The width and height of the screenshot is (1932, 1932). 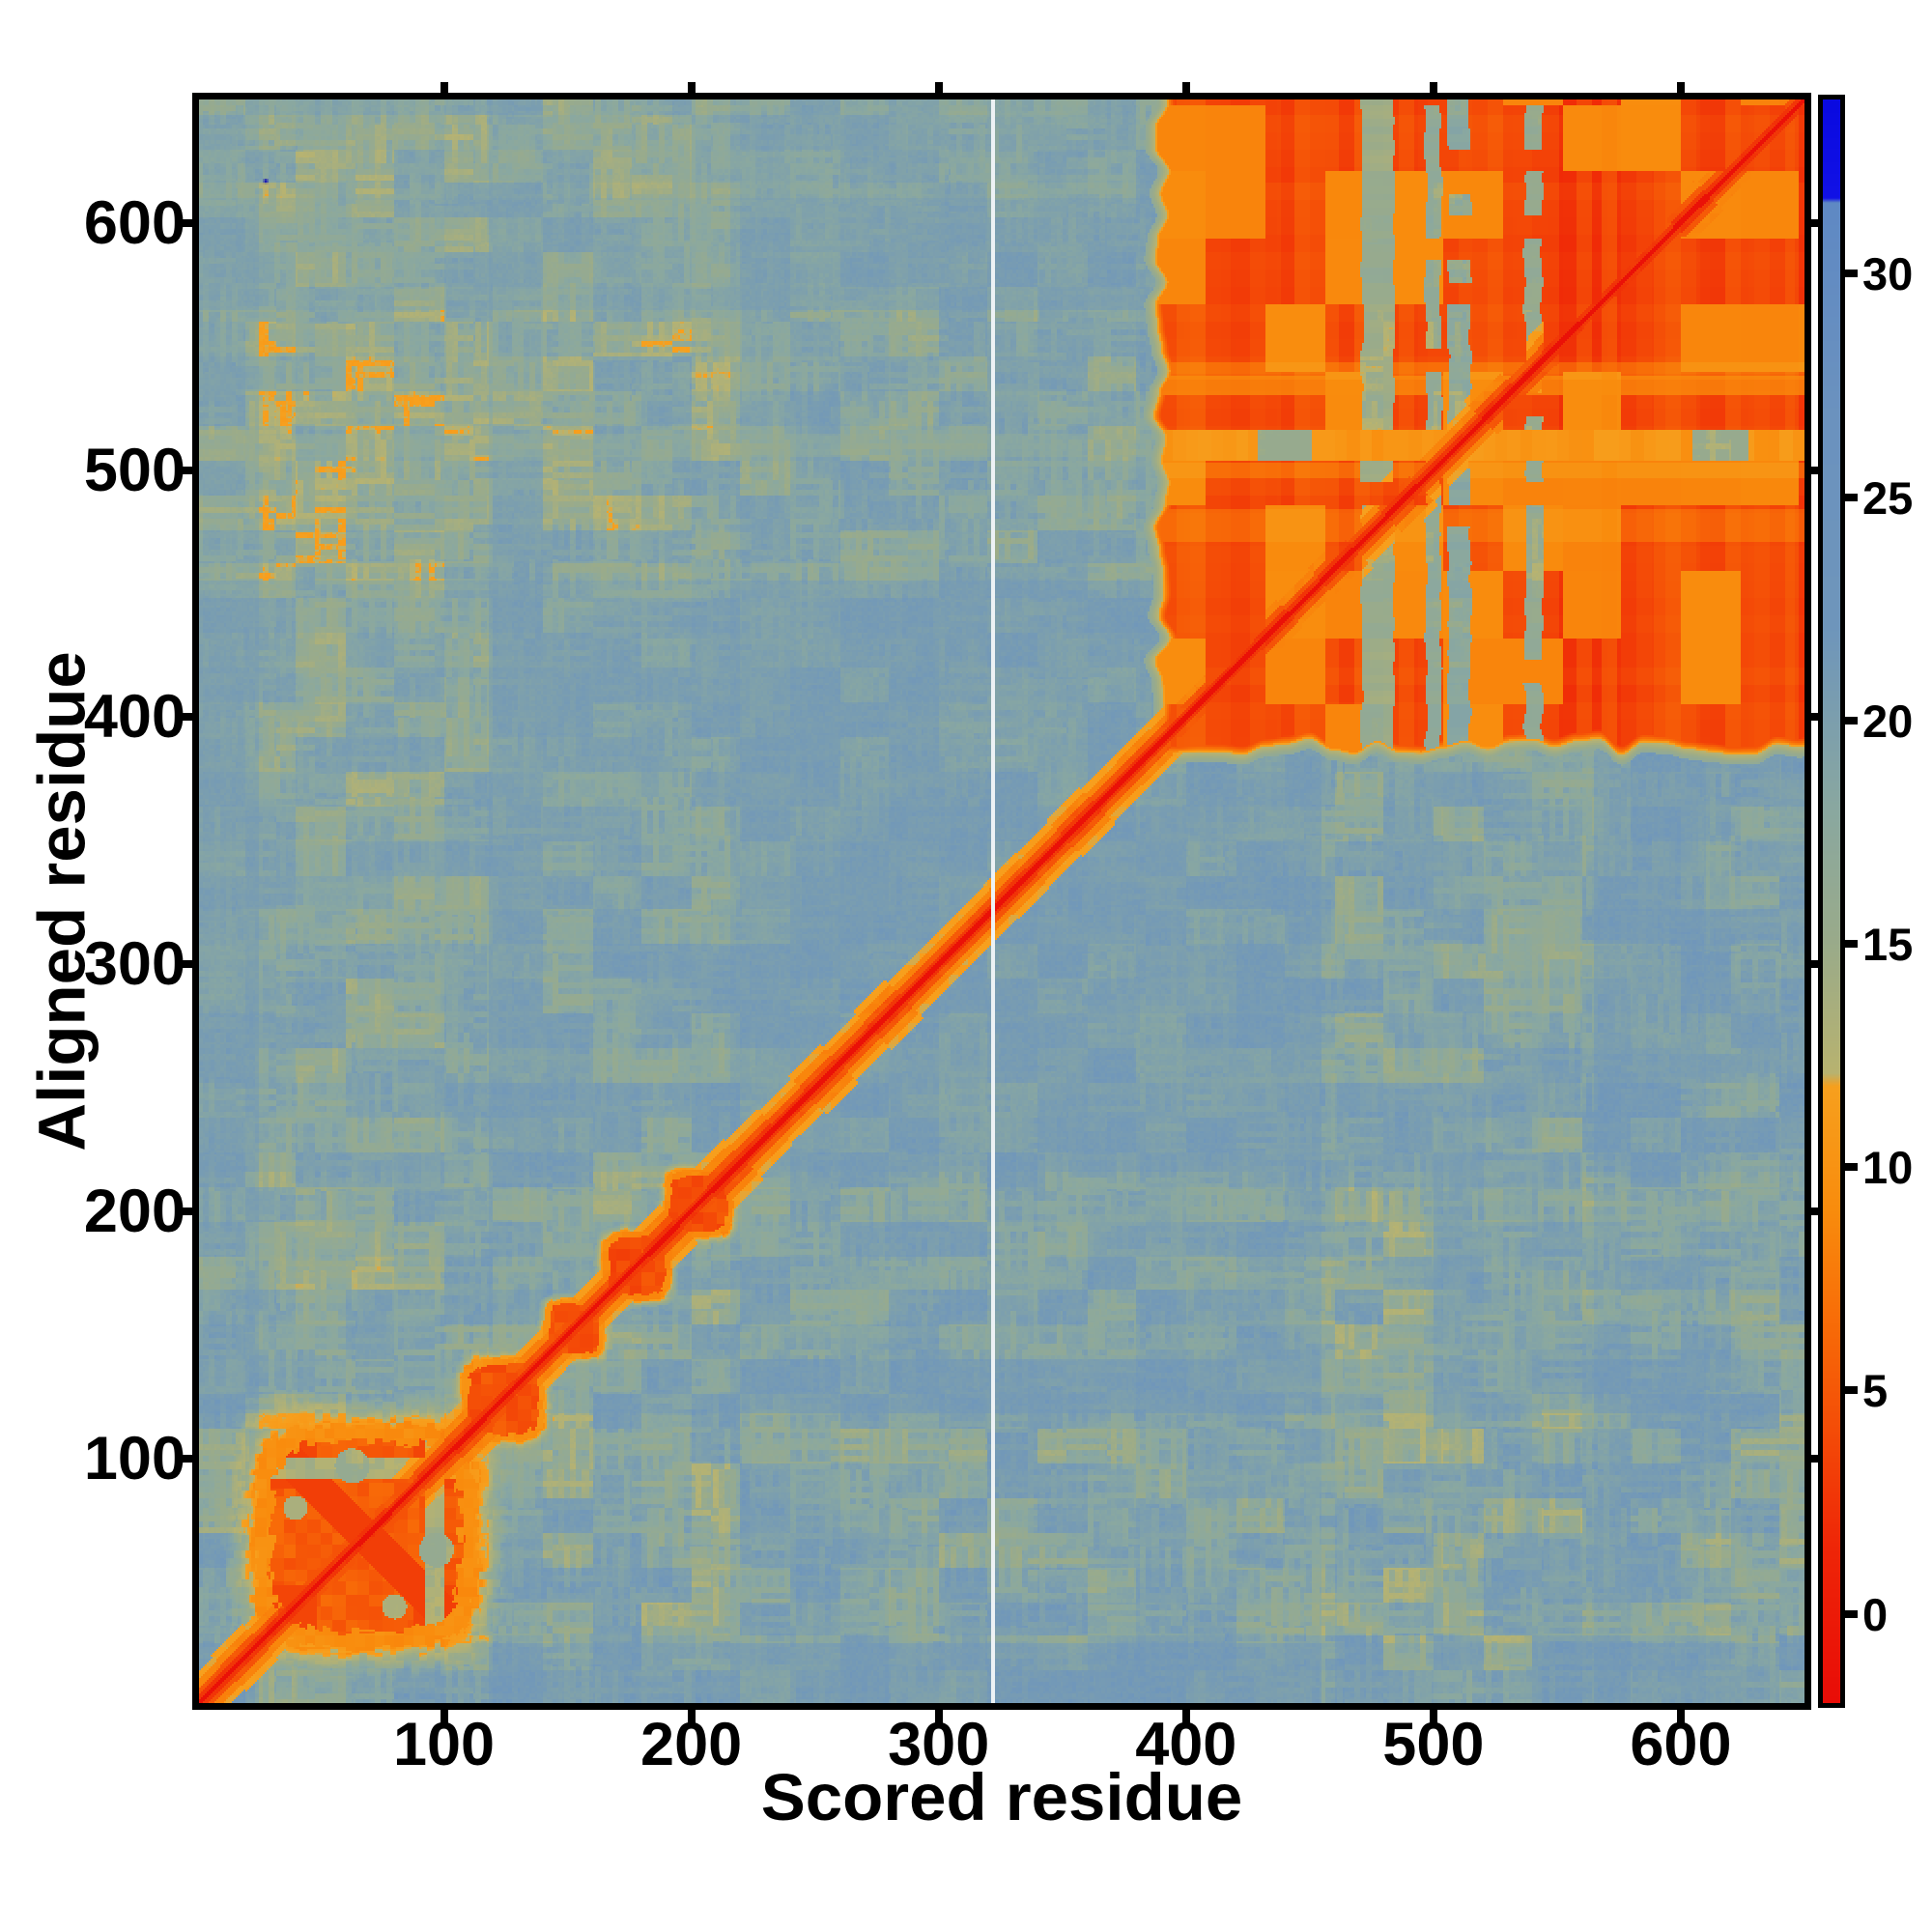 I want to click on y-tick-label: 400, so click(x=134, y=717).